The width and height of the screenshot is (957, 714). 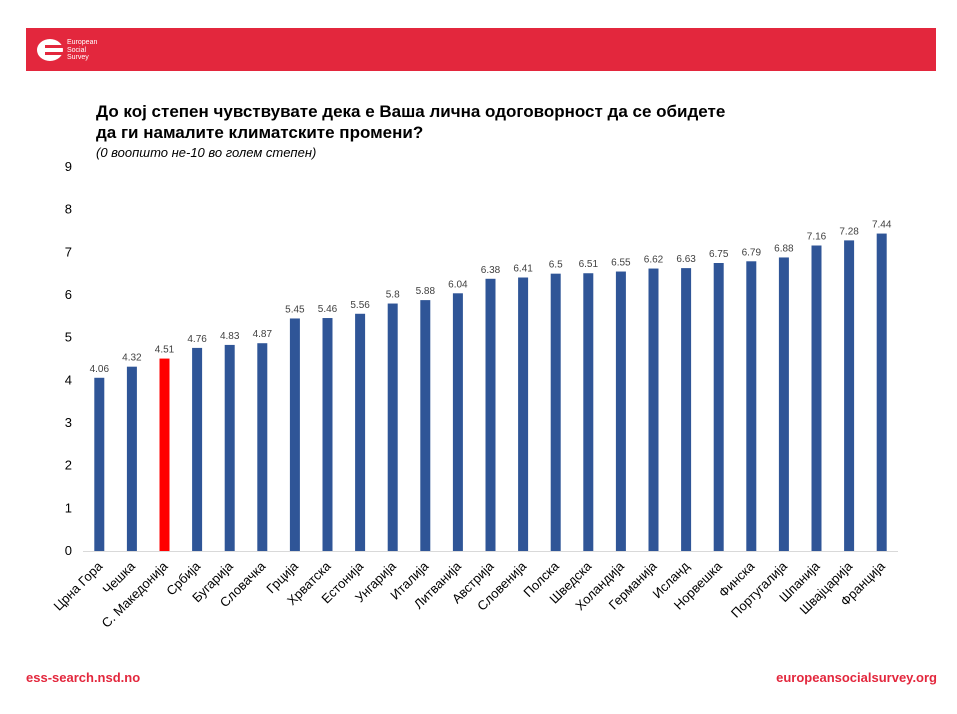 What do you see at coordinates (481, 49) in the screenshot?
I see `header-banner: European Social Survey` at bounding box center [481, 49].